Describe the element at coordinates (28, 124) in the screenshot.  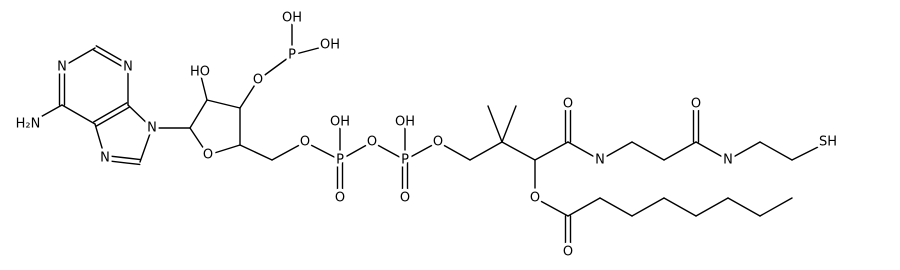
I see `atom-label: H₂N` at that location.